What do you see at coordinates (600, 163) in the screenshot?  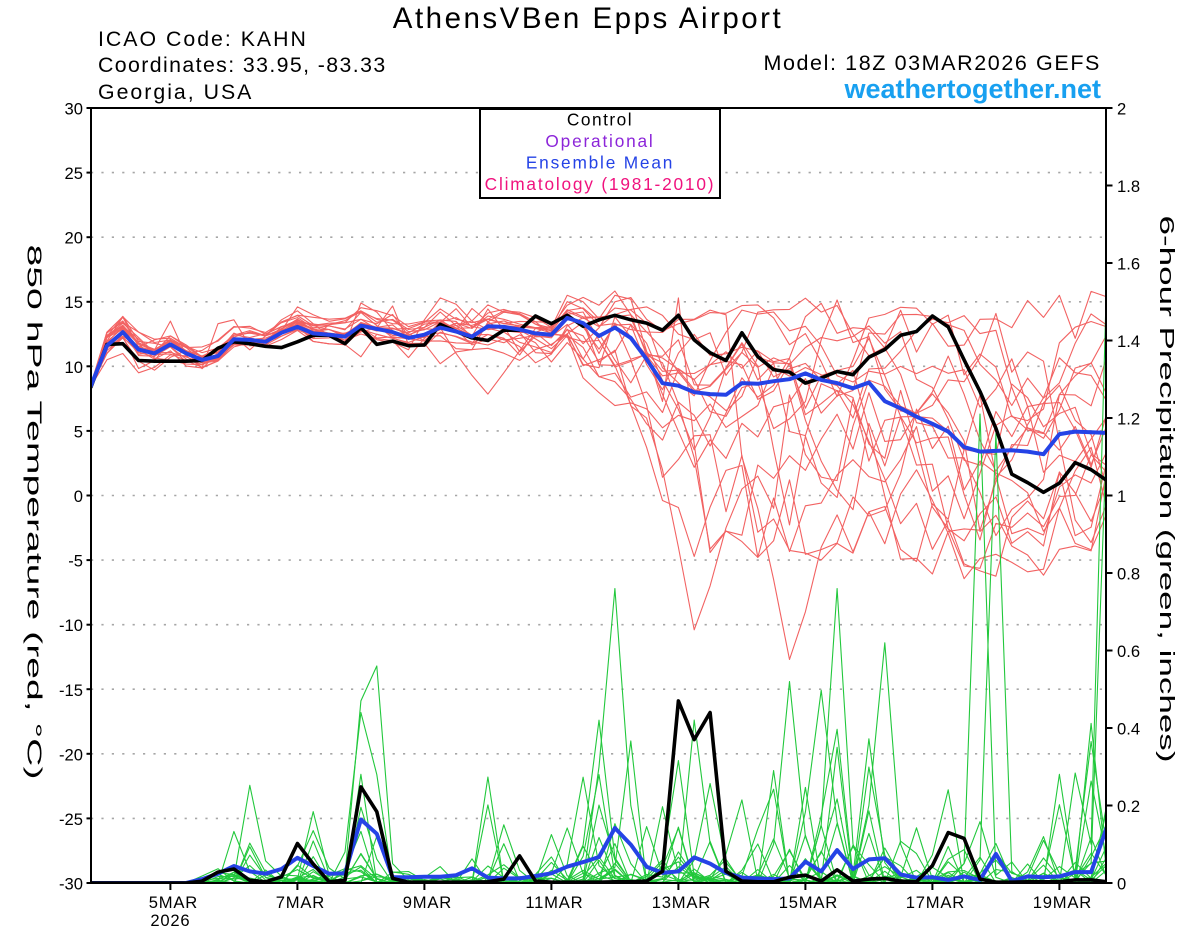 I see `svg-text: Ensemble Mean` at bounding box center [600, 163].